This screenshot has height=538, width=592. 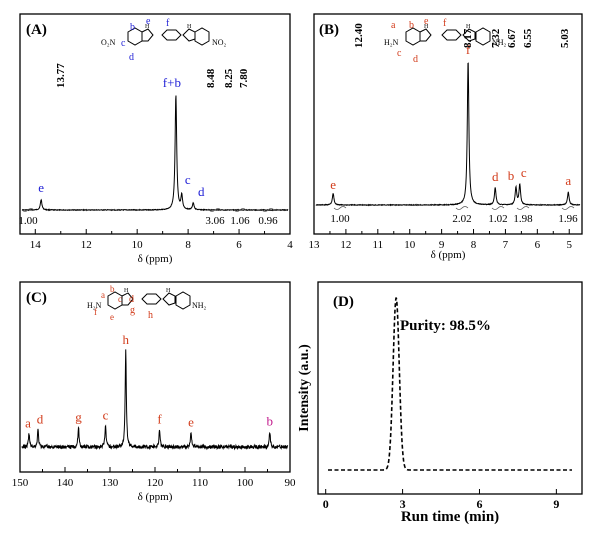 What do you see at coordinates (61, 75) in the screenshot?
I see `shift-label: 13.77` at bounding box center [61, 75].